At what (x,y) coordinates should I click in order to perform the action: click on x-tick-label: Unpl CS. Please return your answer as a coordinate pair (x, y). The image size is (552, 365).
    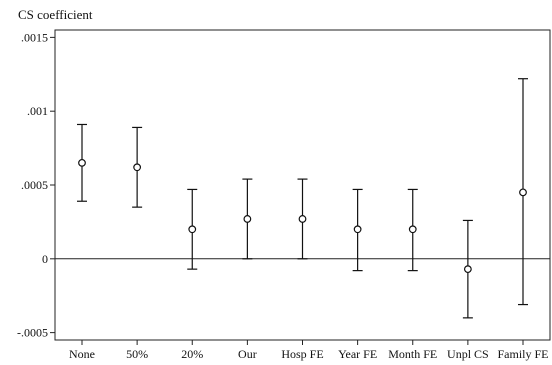
    Looking at the image, I should click on (468, 354).